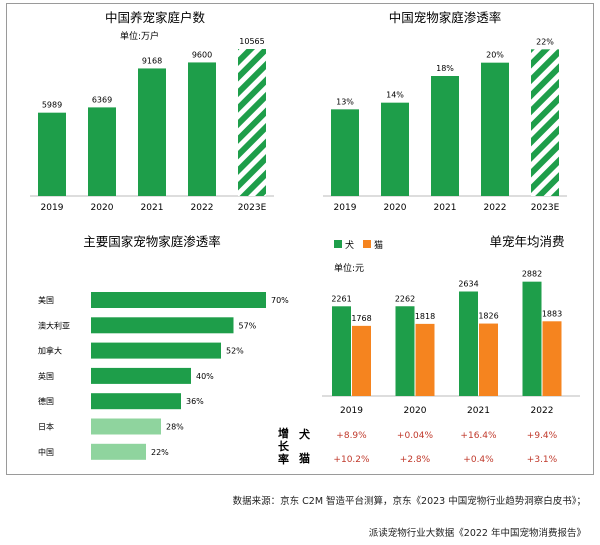 The image size is (600, 545). Describe the element at coordinates (478, 411) in the screenshot. I see `spending-tick-2021: 2021` at that location.